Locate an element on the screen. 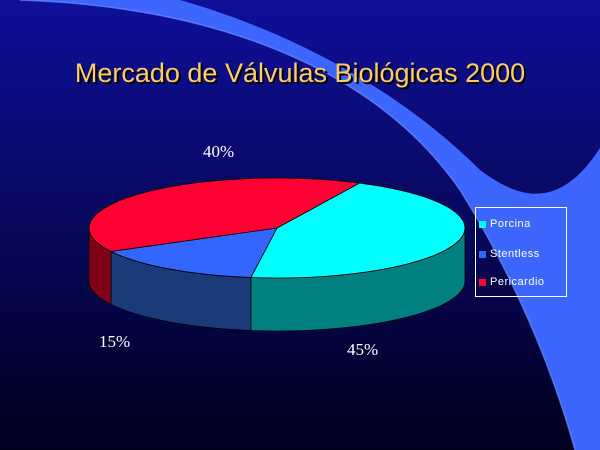 The image size is (600, 450). legend-label-stentless: Stentless is located at coordinates (515, 254).